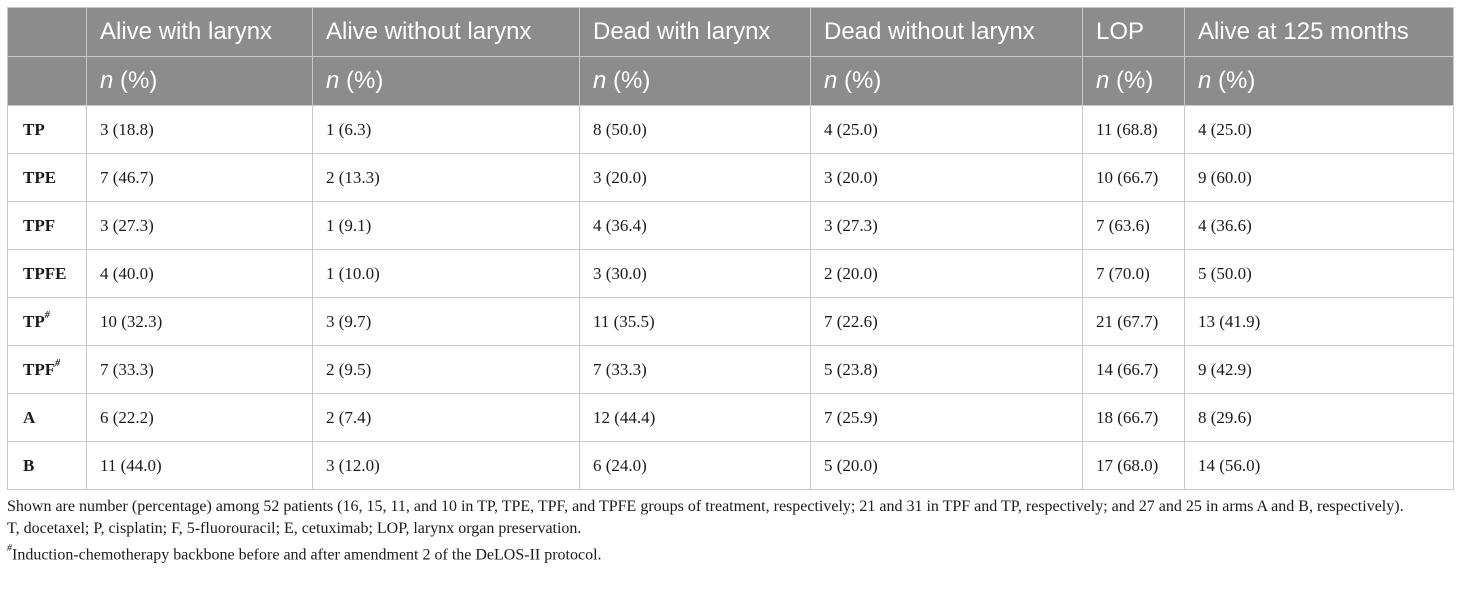 The image size is (1460, 607). What do you see at coordinates (47, 465) in the screenshot?
I see `row-label: B` at bounding box center [47, 465].